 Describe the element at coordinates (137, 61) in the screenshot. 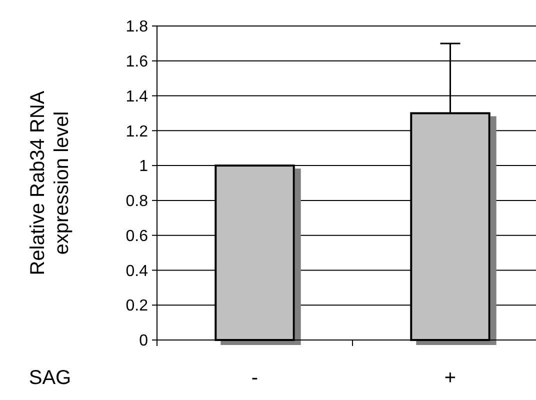

I see `y-tick-label: 1.6` at that location.